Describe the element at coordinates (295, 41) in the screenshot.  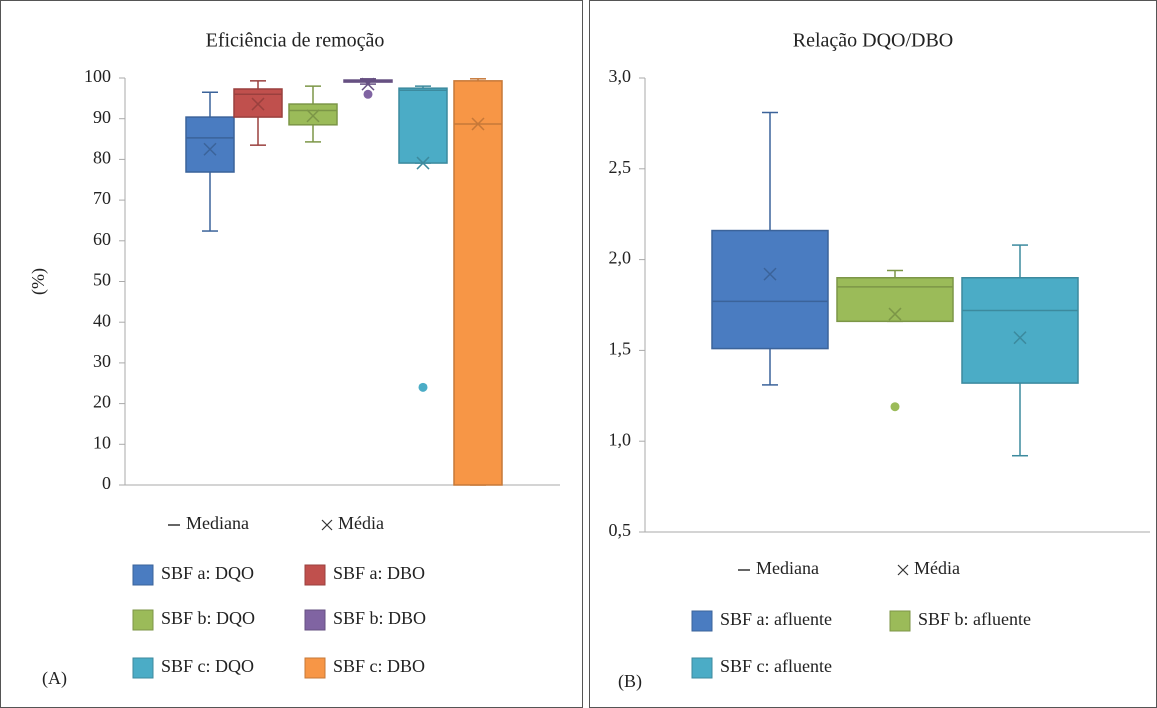
I see `chart-title: Eficiência de remoção` at that location.